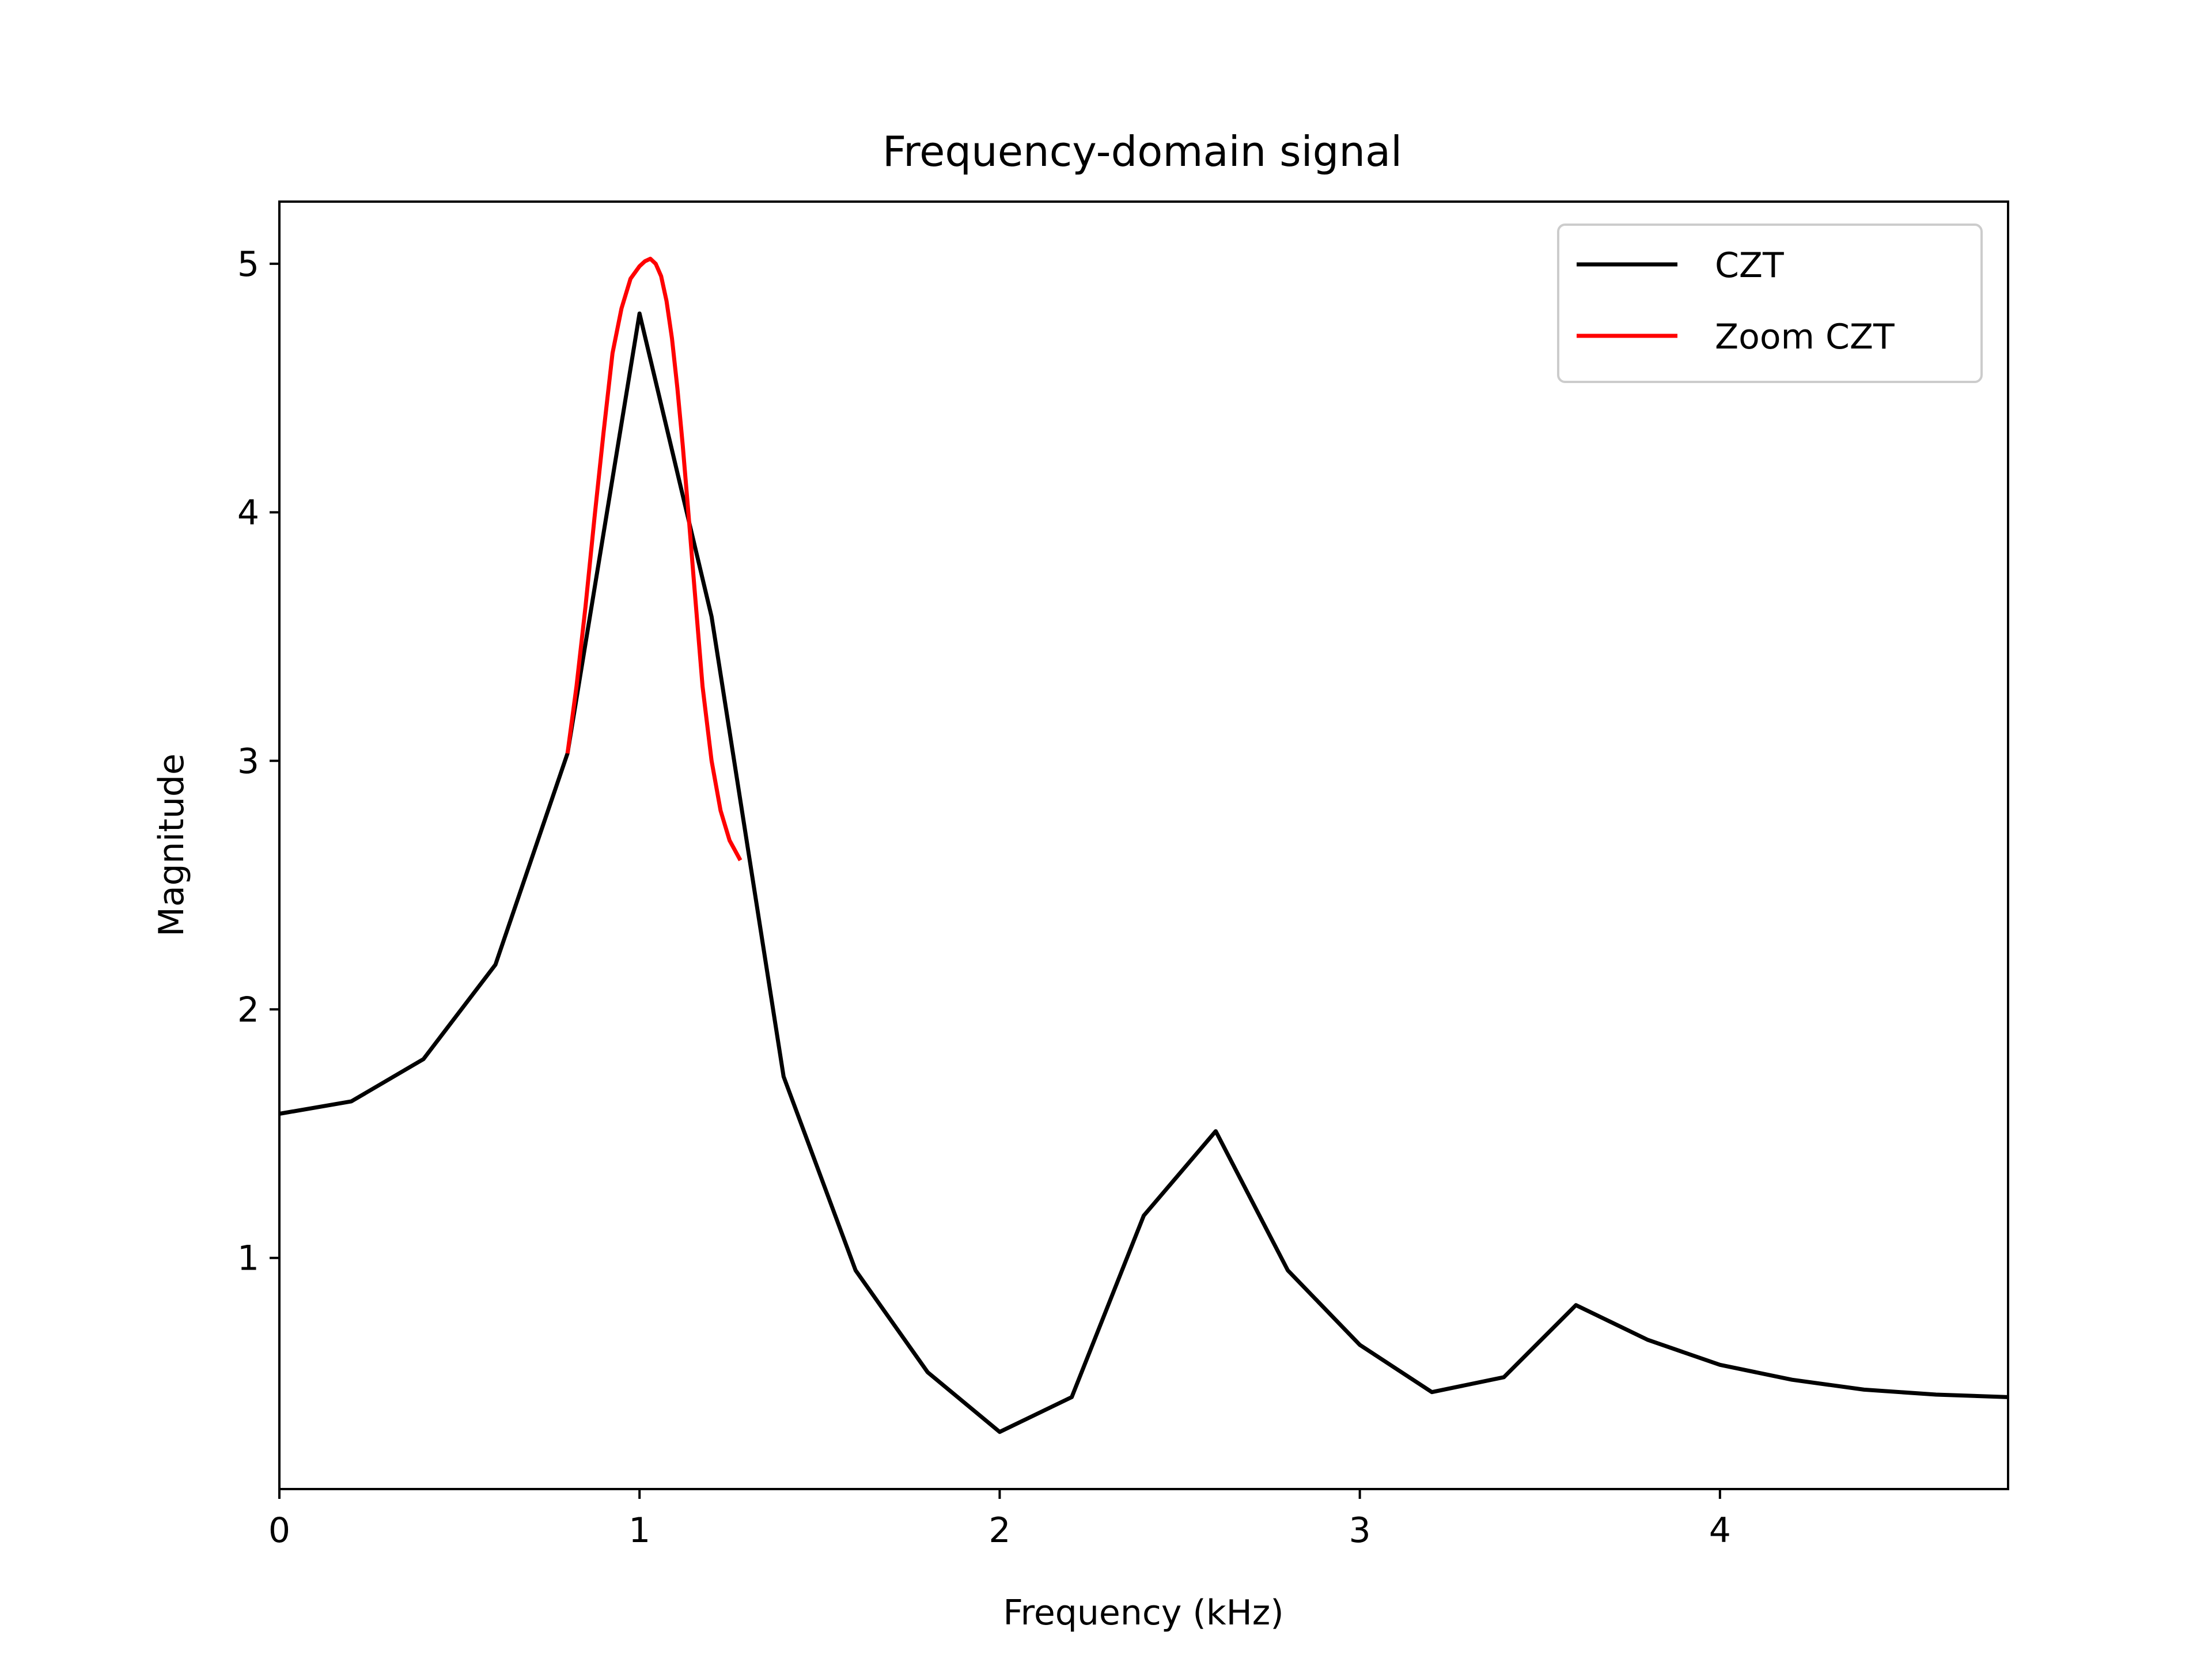 The width and height of the screenshot is (2212, 1659). I want to click on legend-label-czt: CZT, so click(1749, 265).